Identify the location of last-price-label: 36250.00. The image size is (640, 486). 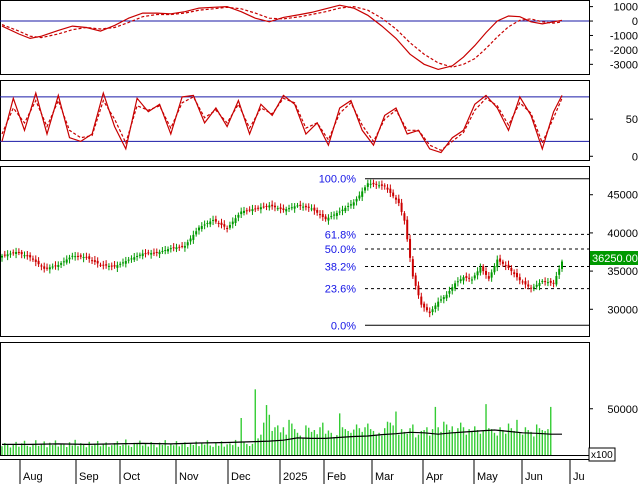
(615, 259).